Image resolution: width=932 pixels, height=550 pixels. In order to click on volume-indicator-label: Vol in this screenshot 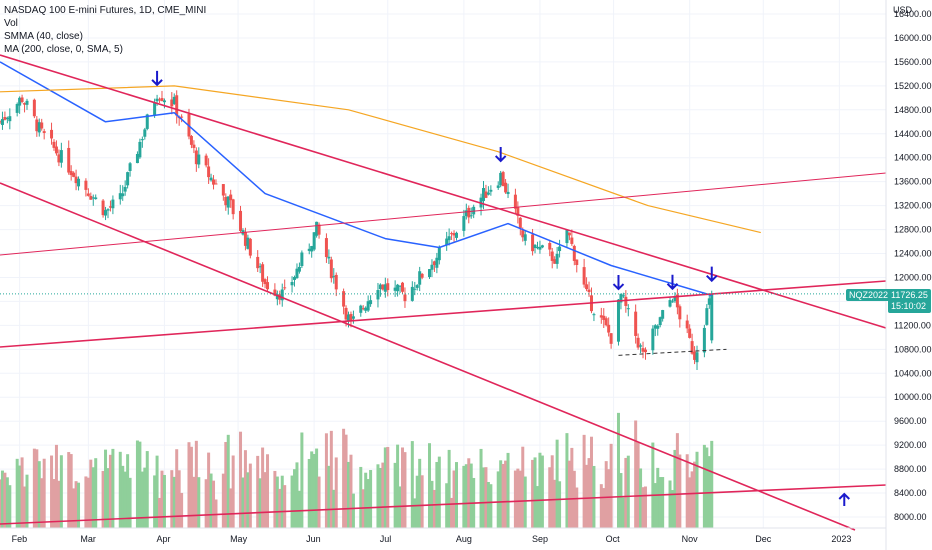, I will do `click(11, 23)`.